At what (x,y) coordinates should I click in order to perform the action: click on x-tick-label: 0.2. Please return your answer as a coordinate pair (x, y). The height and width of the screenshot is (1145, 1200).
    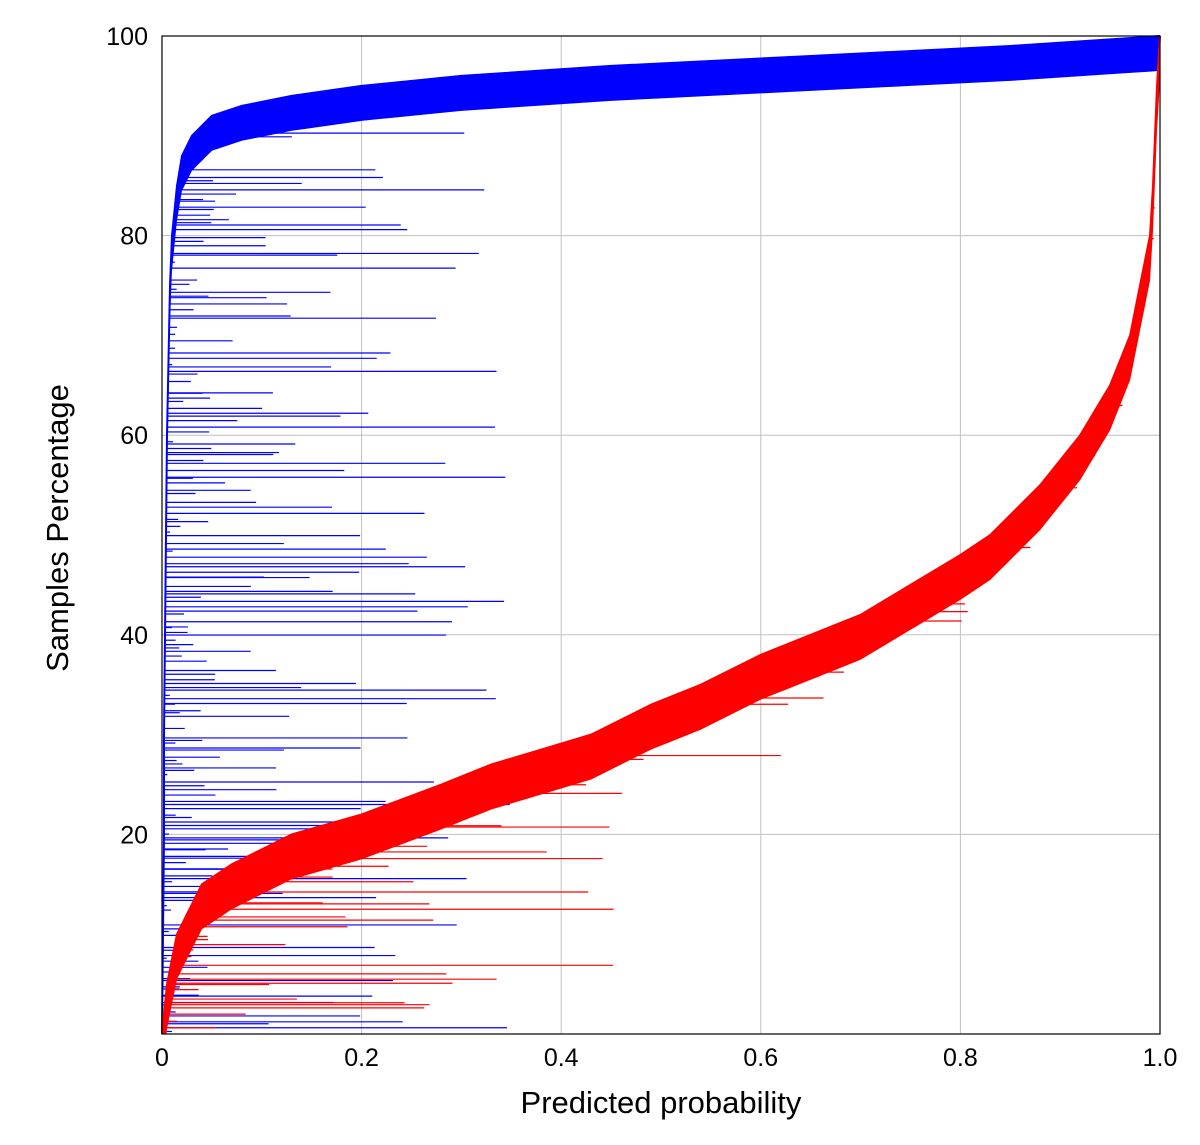
    Looking at the image, I should click on (361, 1058).